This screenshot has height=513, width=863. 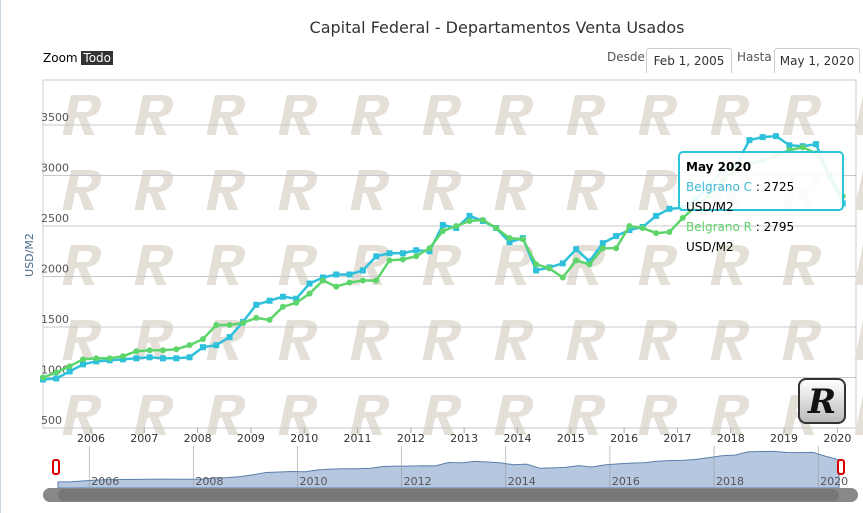 I want to click on from-date-input: Feb 1, 2005, so click(x=689, y=60).